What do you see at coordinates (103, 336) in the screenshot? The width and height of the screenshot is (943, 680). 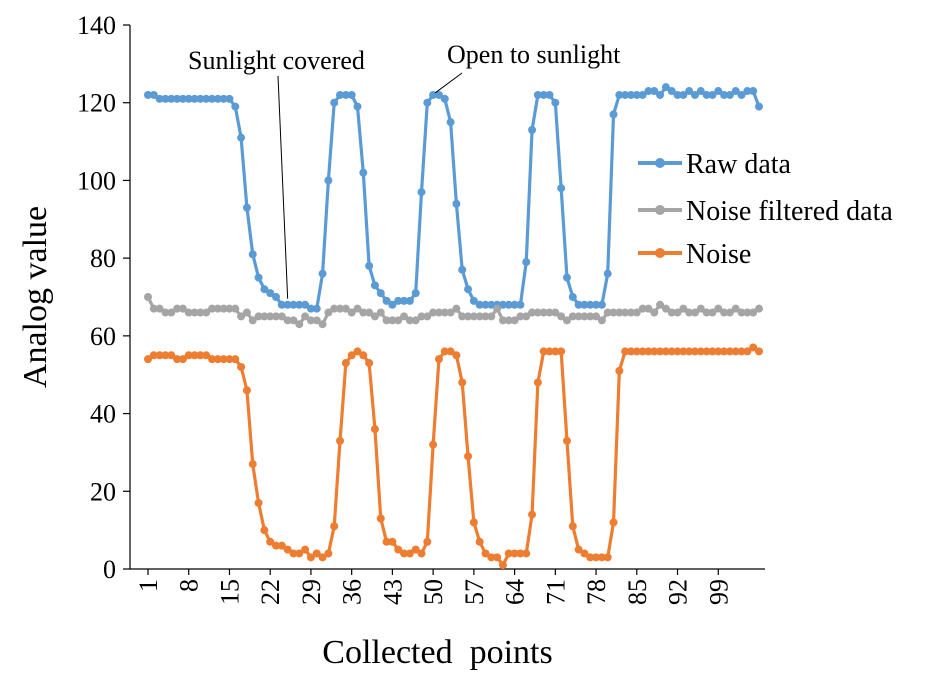 I see `y-tick-label: 60` at bounding box center [103, 336].